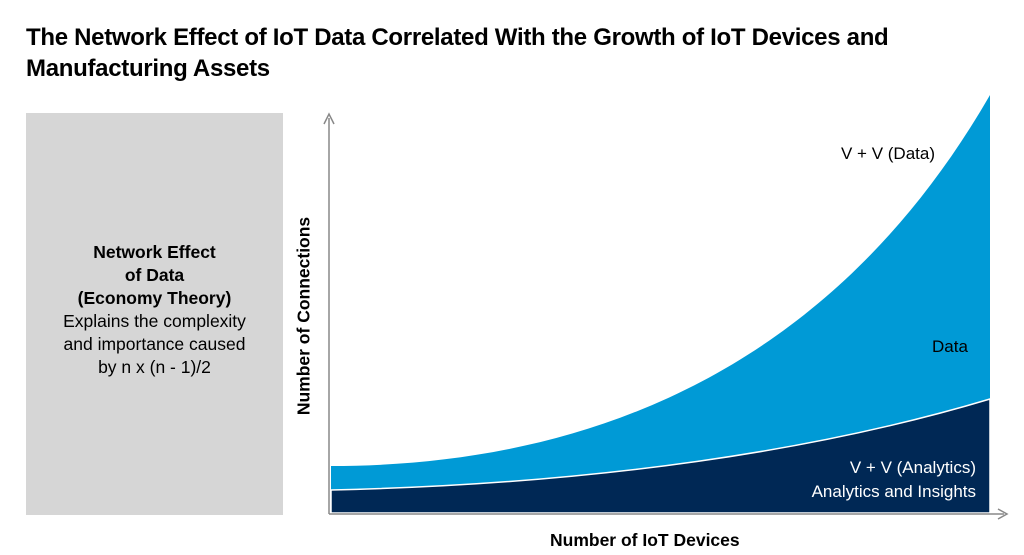 The image size is (1024, 555). What do you see at coordinates (303, 316) in the screenshot?
I see `y-axis-label: Number of Connections` at bounding box center [303, 316].